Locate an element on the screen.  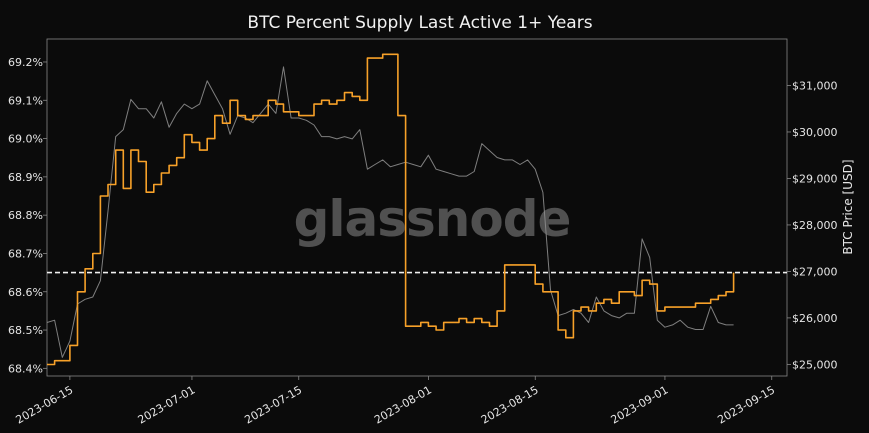
y-left-tick-label: 68.4% is located at coordinates (25, 368).